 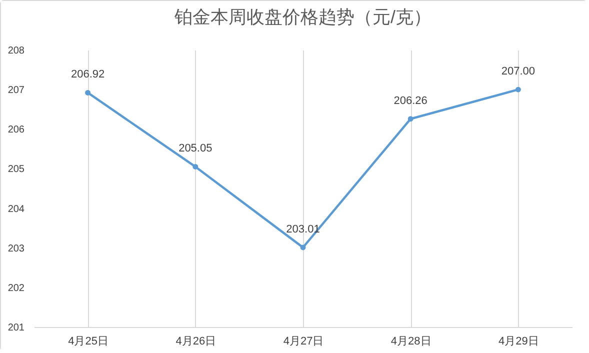 What do you see at coordinates (16, 209) in the screenshot?
I see `y-tick-label: 204` at bounding box center [16, 209].